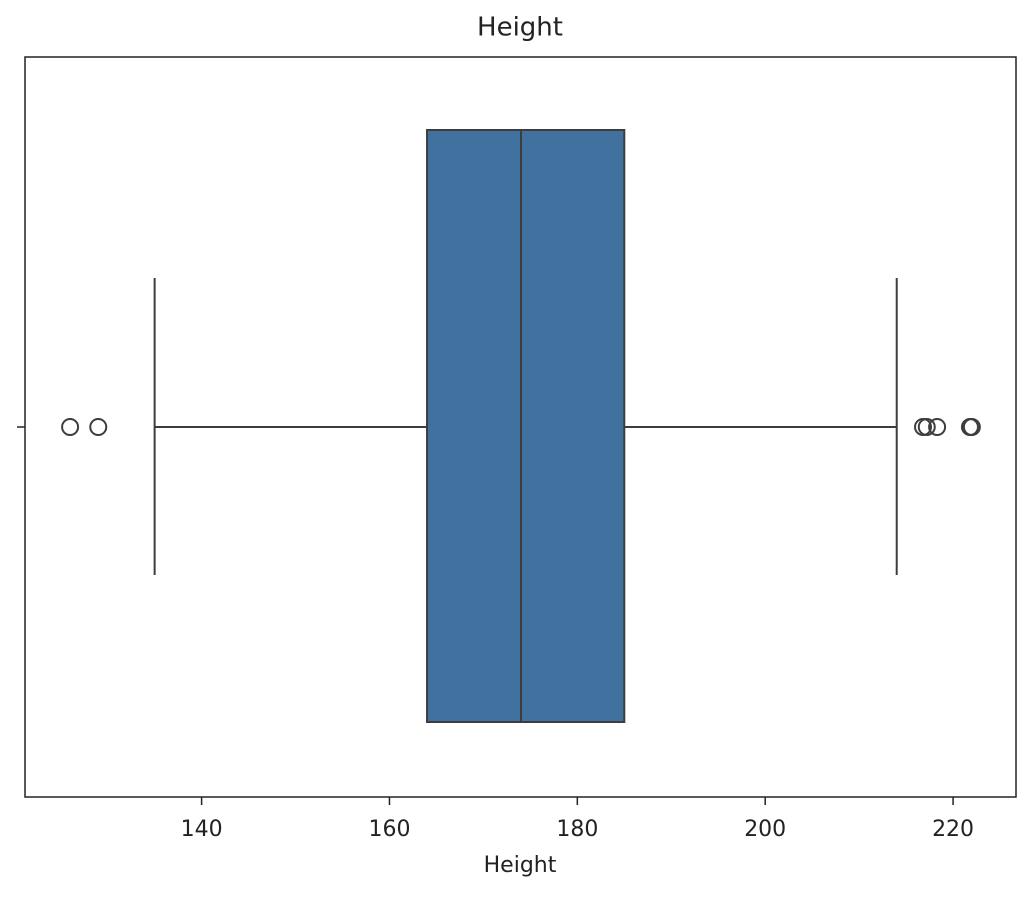  Describe the element at coordinates (520, 865) in the screenshot. I see `x-axis-label: Height` at that location.